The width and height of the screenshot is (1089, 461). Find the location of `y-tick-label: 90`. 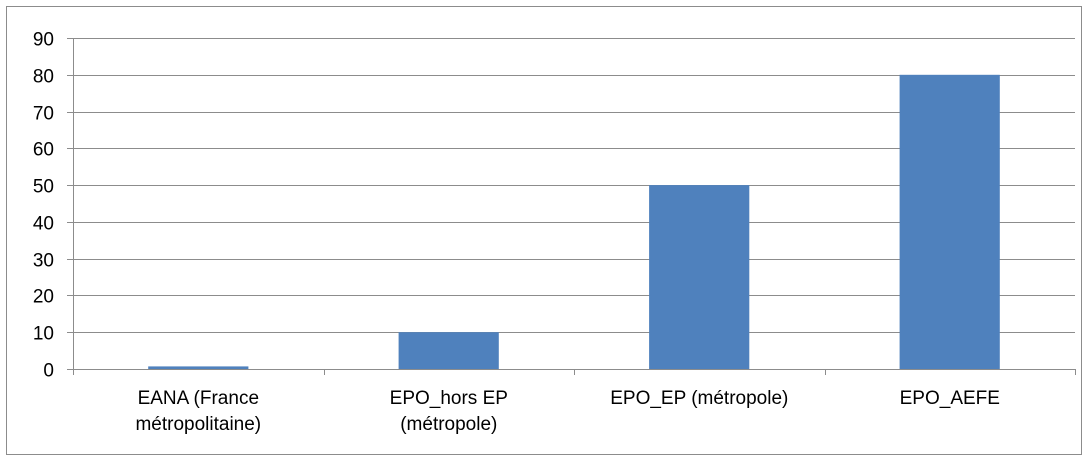

y-tick-label: 90 is located at coordinates (43, 40).